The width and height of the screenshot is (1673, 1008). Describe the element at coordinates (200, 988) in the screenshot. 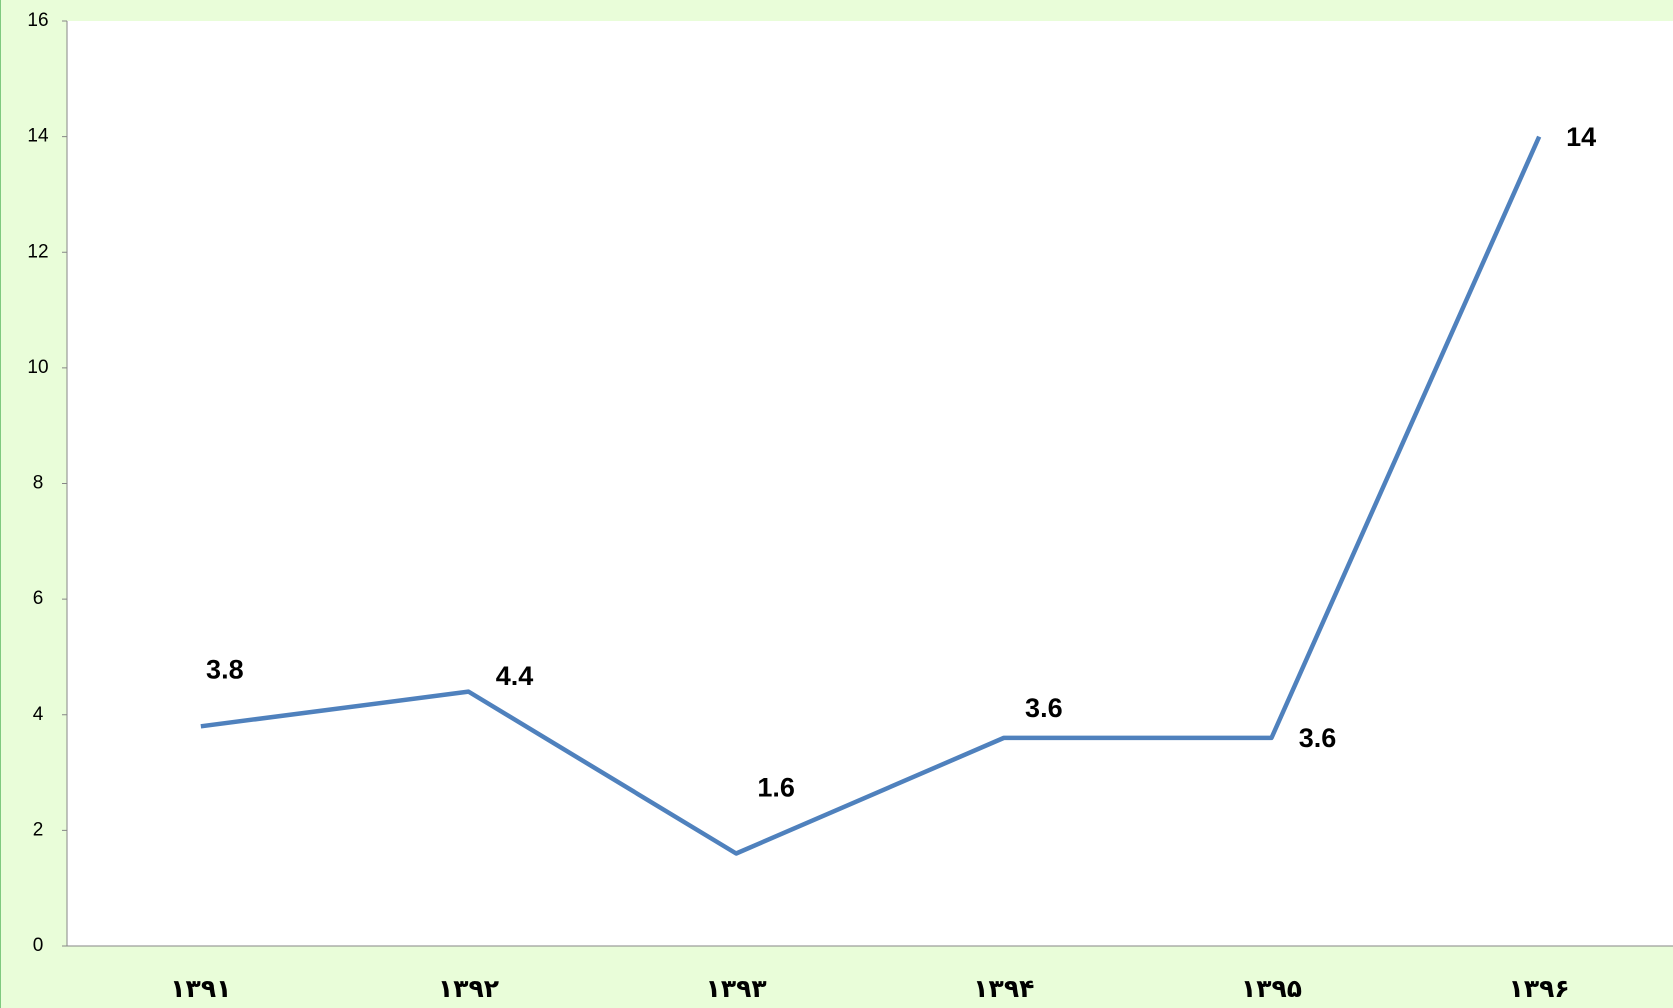

I see `x-tick-label: ۱۳۹۱` at that location.